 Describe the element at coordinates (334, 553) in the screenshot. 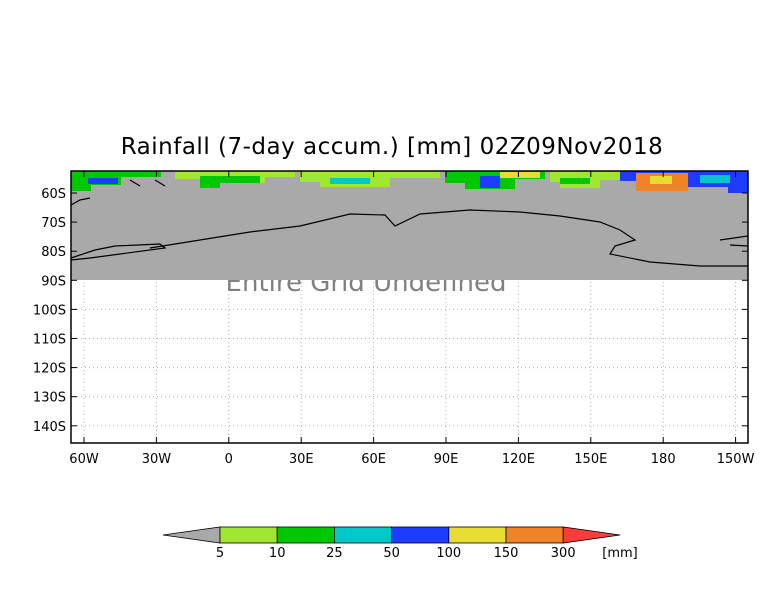

I see `colorbar-tick-label: 25` at that location.